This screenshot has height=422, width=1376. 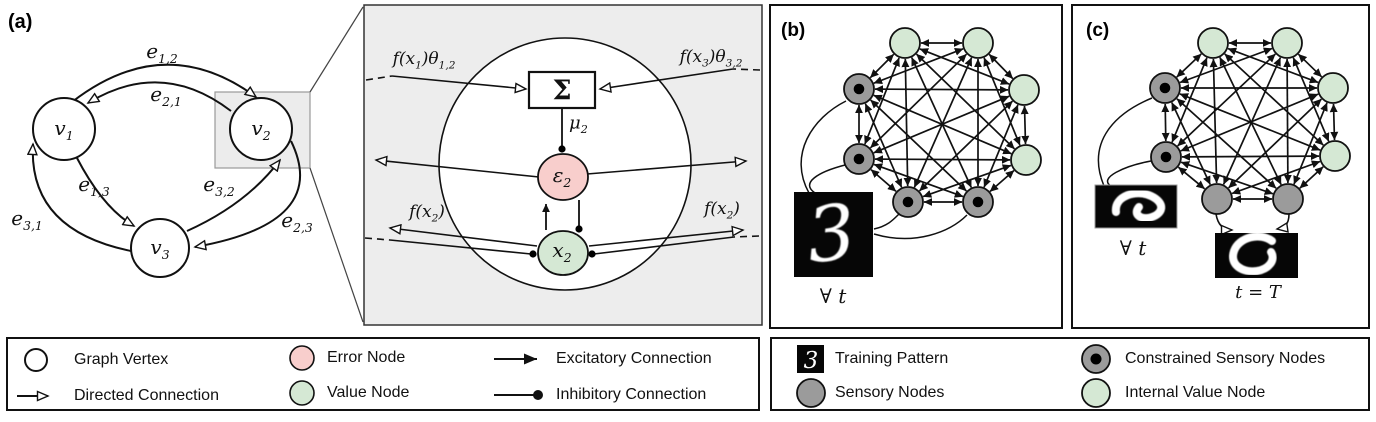 I want to click on inhibitory-connection-dot, so click(x=538, y=395).